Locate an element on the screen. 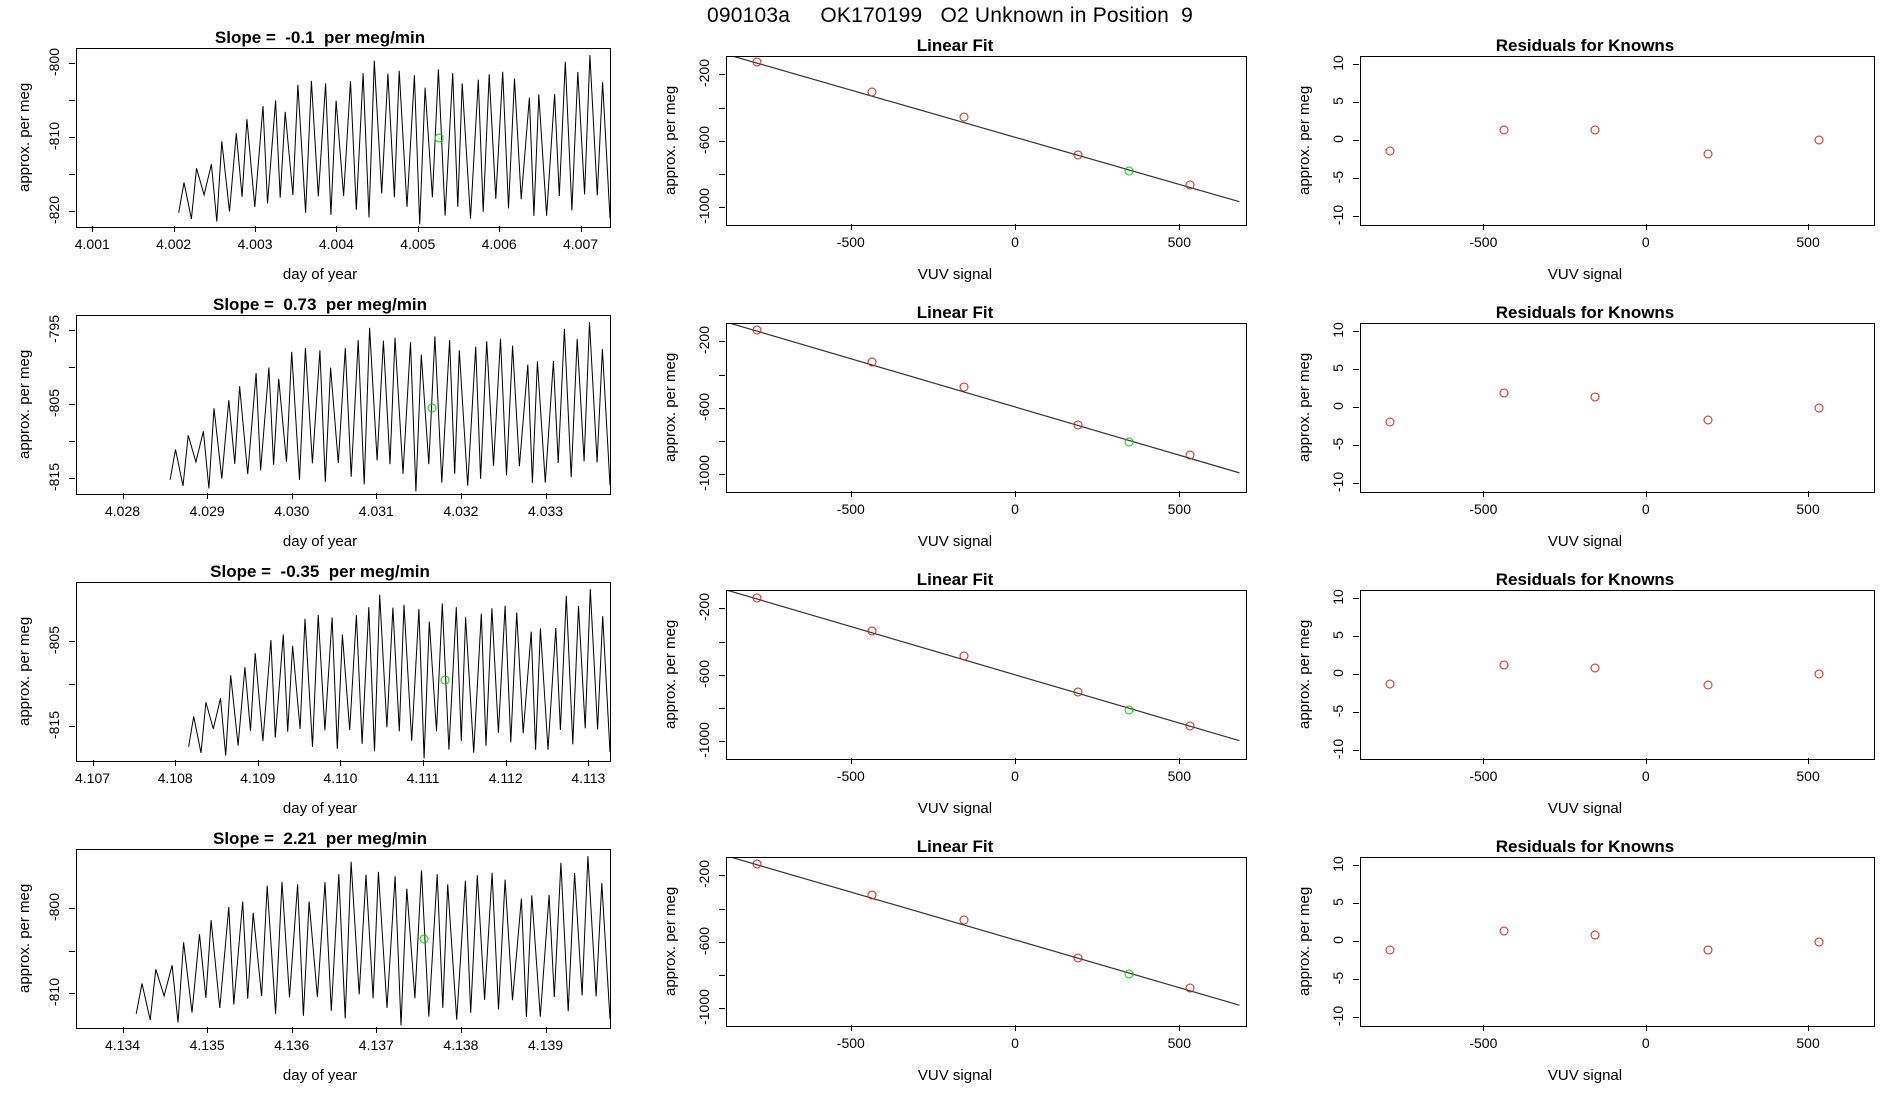  y-tick-label: -820 is located at coordinates (54, 210).